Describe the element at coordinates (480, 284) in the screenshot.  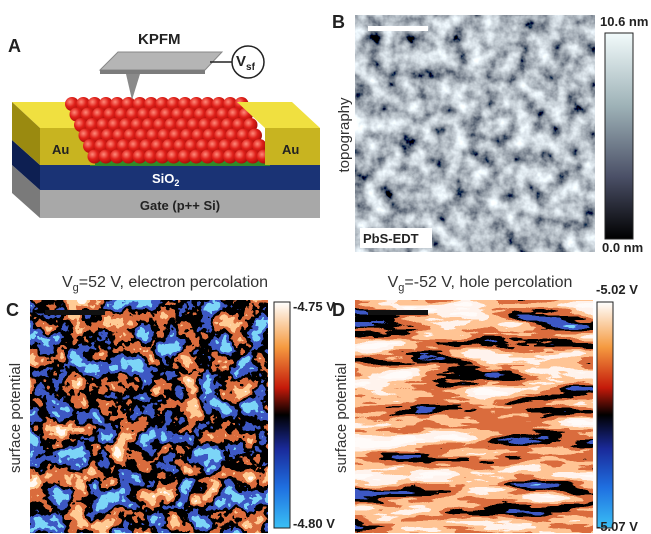
I see `panel-title: Vg=-52 V, hole percolation` at that location.